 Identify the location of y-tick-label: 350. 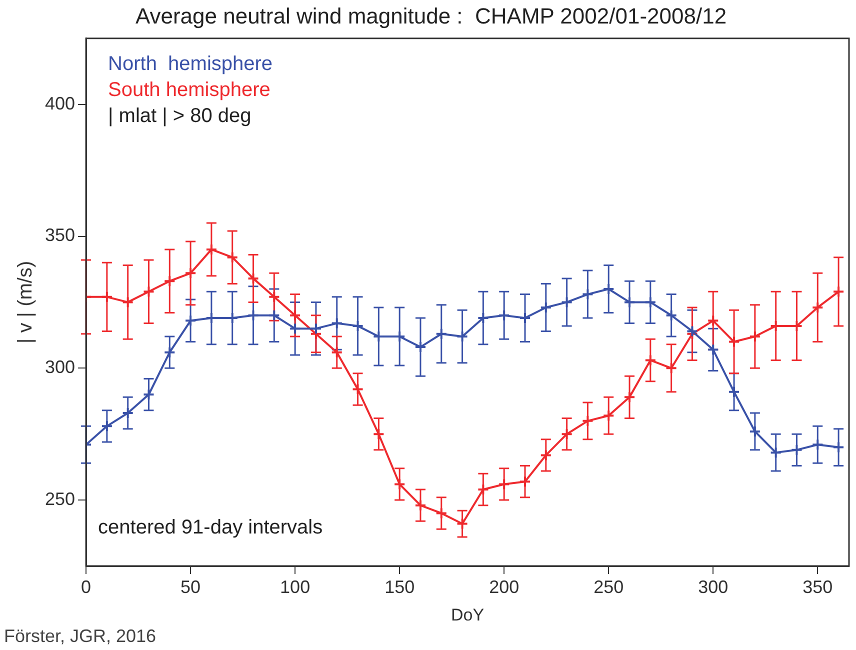
(60, 235).